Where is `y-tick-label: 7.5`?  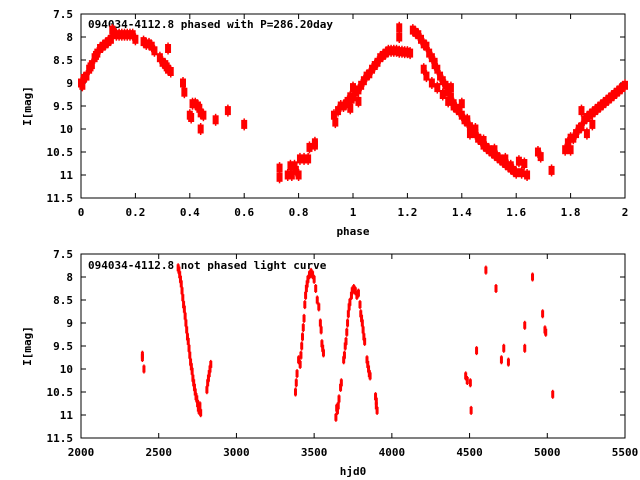 y-tick-label: 7.5 is located at coordinates (63, 254).